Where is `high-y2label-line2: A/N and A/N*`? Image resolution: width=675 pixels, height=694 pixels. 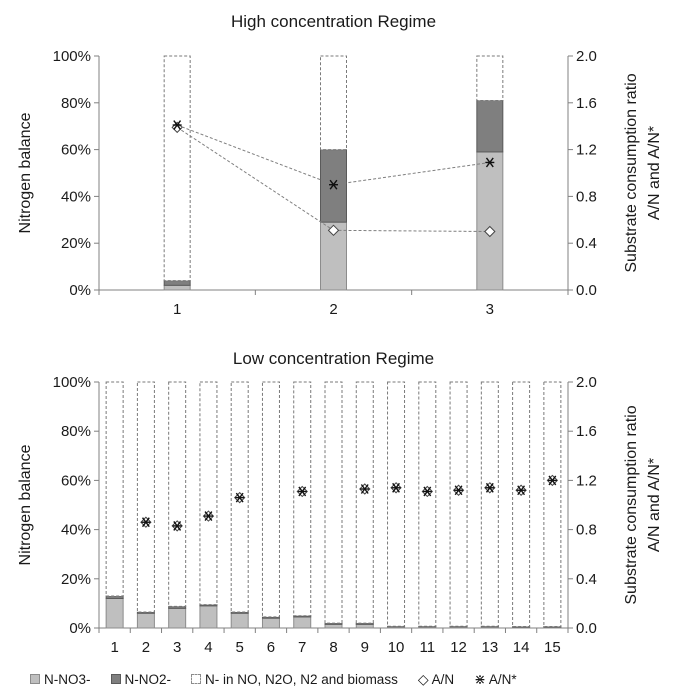
high-y2label-line2: A/N and A/N* is located at coordinates (654, 173).